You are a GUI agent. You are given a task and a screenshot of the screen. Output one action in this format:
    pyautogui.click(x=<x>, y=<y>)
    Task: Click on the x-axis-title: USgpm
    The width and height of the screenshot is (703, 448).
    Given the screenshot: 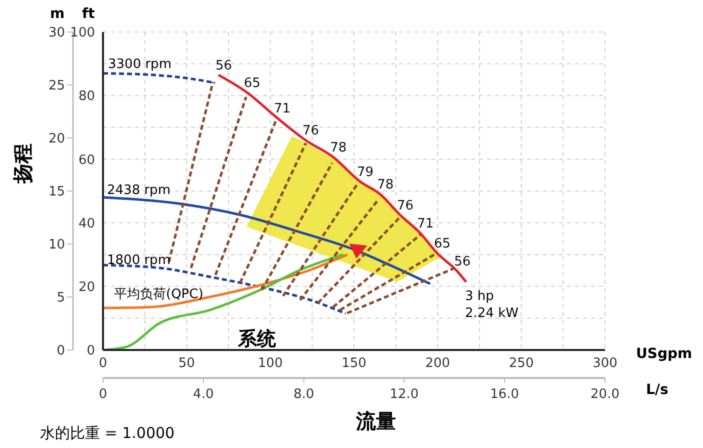 What is the action you would take?
    pyautogui.click(x=664, y=354)
    